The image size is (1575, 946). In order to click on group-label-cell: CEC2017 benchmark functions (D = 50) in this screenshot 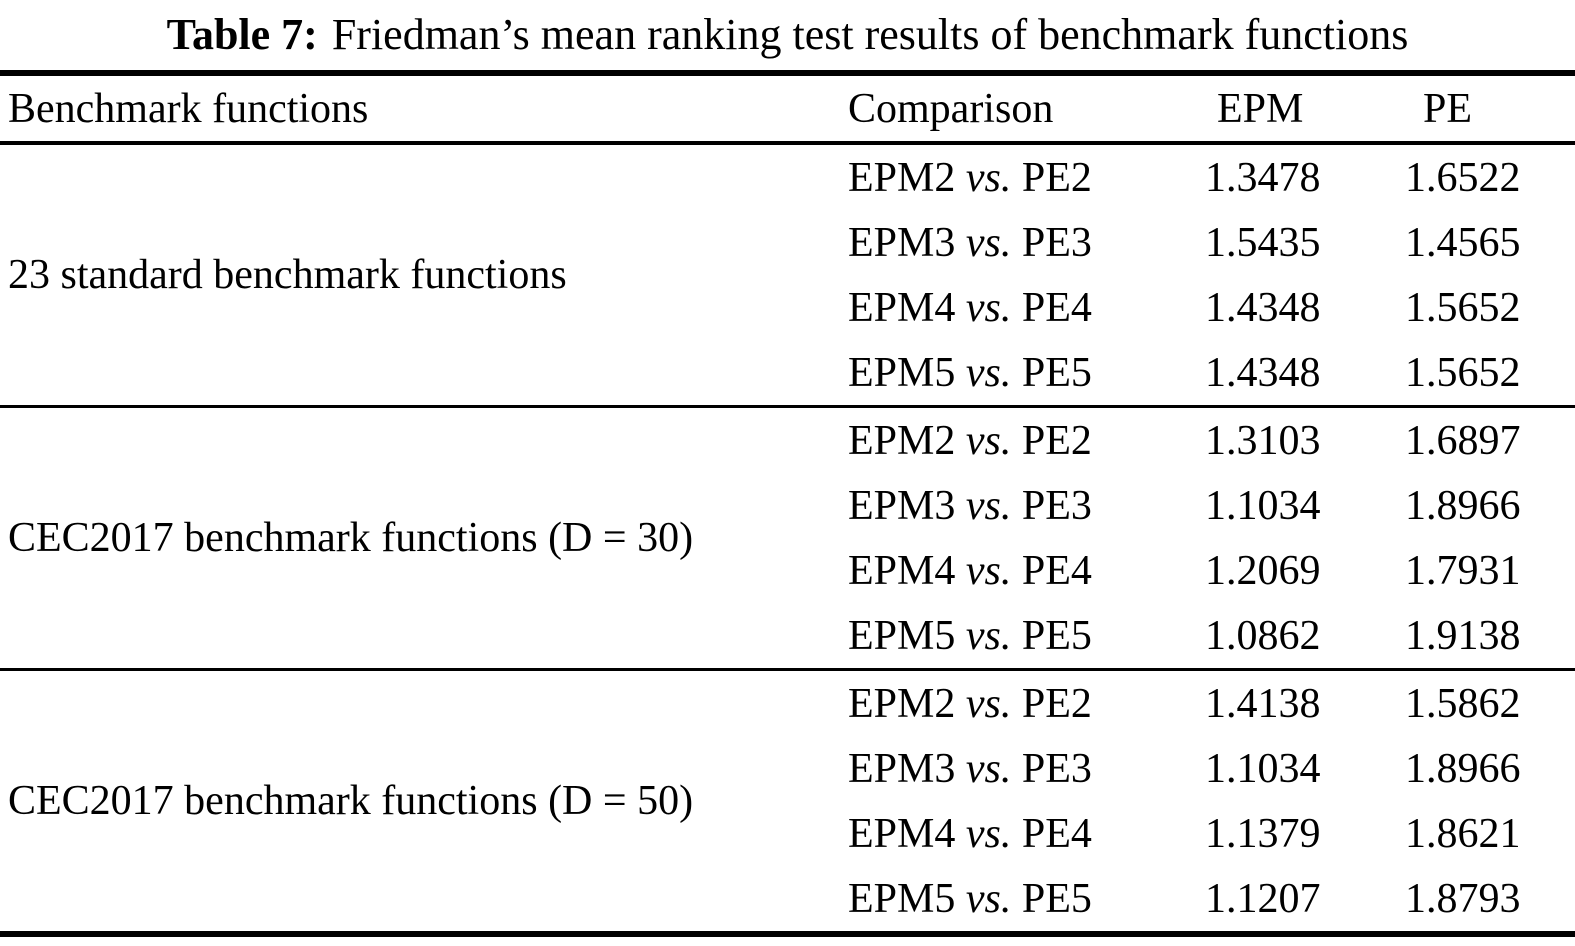, I will do `click(351, 801)`.